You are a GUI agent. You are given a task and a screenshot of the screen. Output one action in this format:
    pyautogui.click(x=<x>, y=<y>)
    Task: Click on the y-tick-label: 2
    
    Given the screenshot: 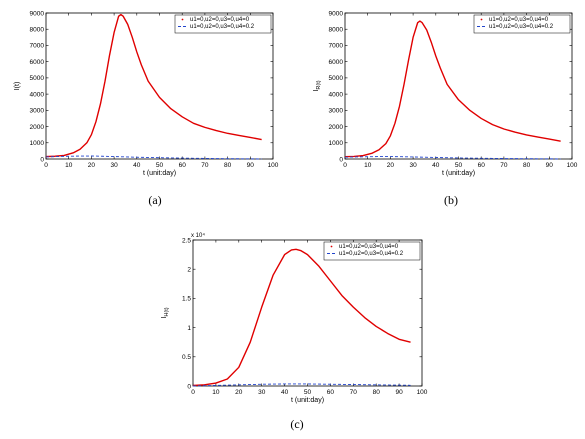 What is the action you would take?
    pyautogui.click(x=189, y=270)
    